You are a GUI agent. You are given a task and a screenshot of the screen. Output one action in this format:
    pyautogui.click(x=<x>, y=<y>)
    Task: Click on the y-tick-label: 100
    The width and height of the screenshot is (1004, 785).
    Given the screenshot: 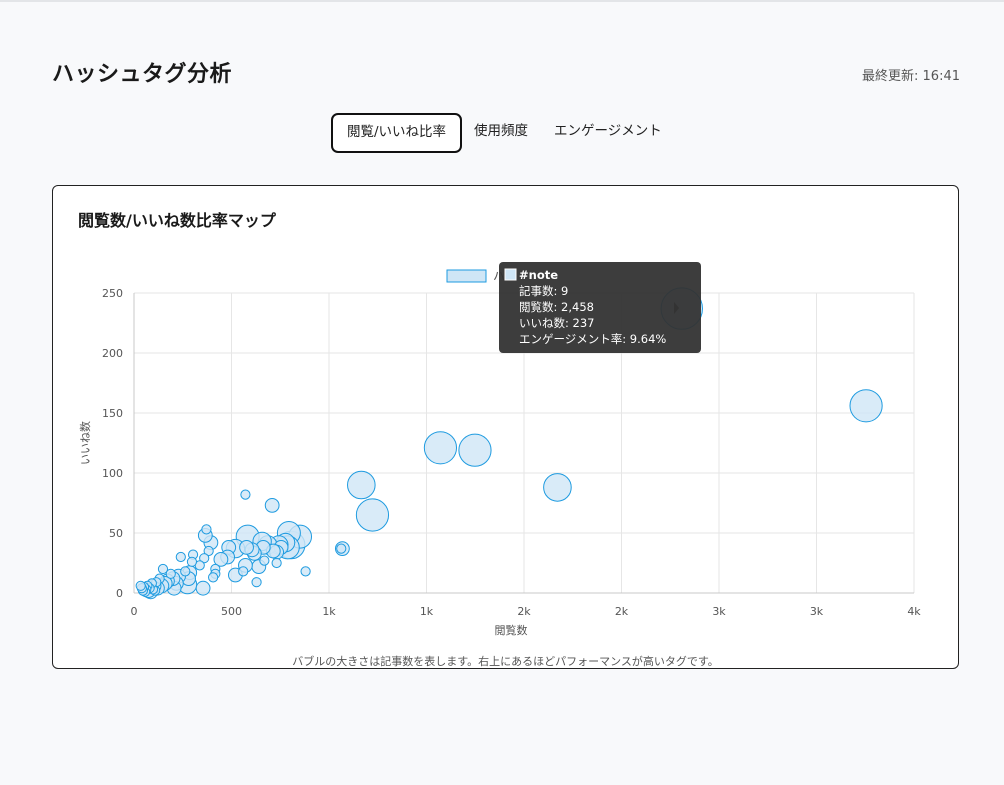 What is the action you would take?
    pyautogui.click(x=112, y=473)
    